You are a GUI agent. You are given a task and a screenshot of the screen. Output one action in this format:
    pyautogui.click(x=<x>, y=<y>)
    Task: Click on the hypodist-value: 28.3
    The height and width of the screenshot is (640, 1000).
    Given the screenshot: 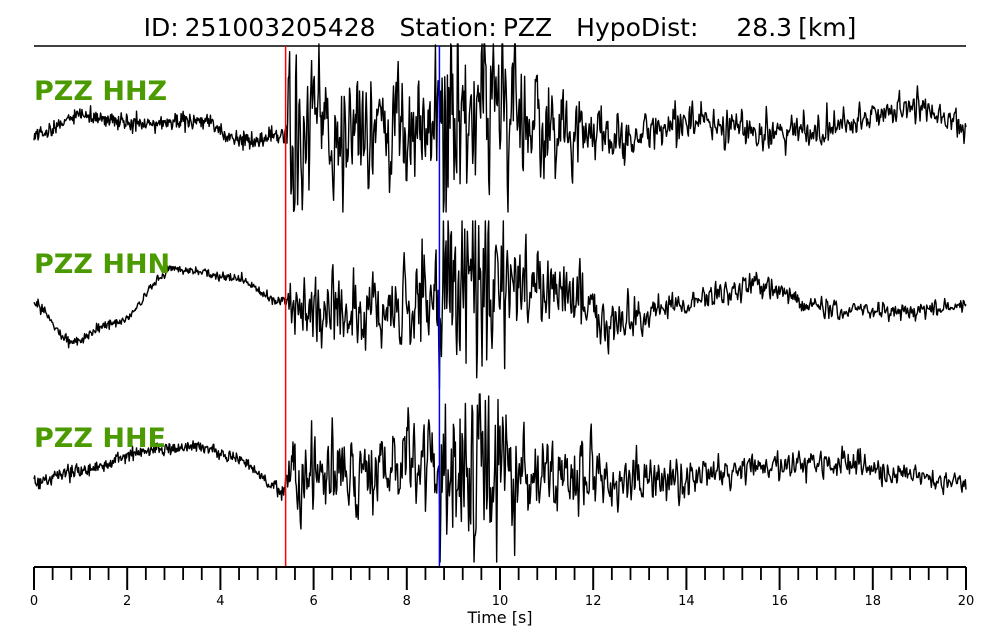 What is the action you would take?
    pyautogui.click(x=764, y=27)
    